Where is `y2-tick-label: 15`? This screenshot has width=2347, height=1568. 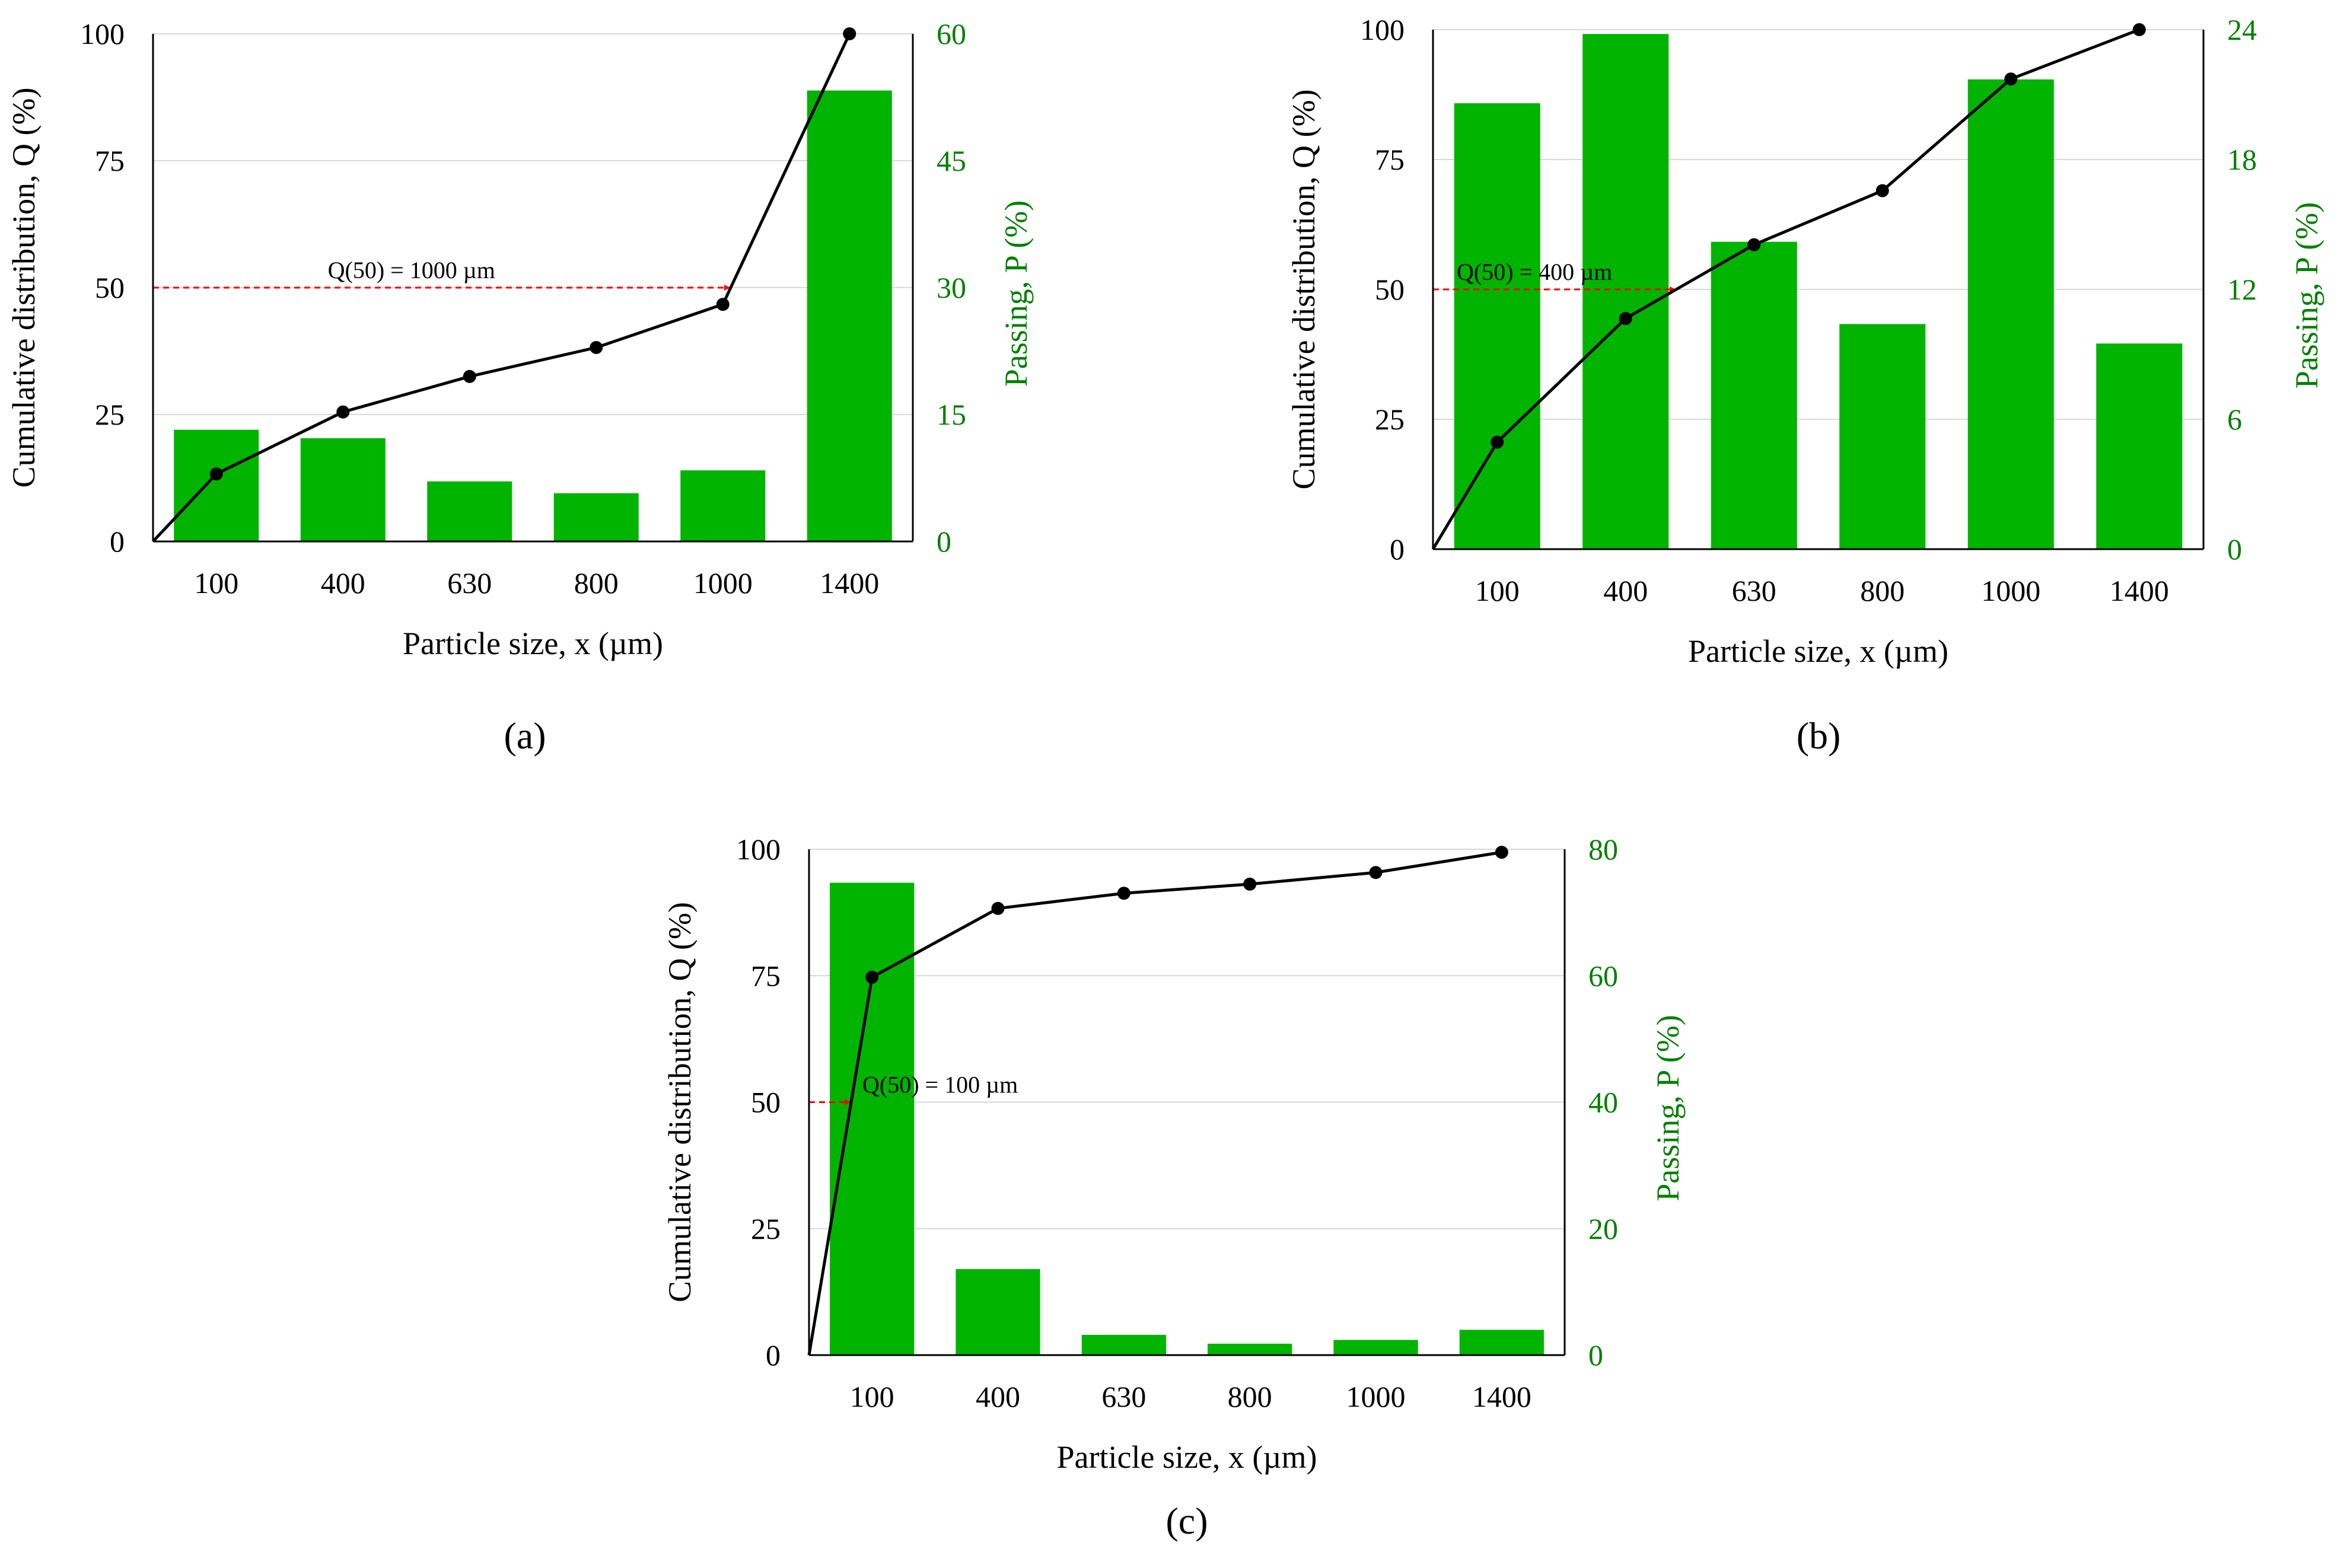
y2-tick-label: 15 is located at coordinates (952, 415).